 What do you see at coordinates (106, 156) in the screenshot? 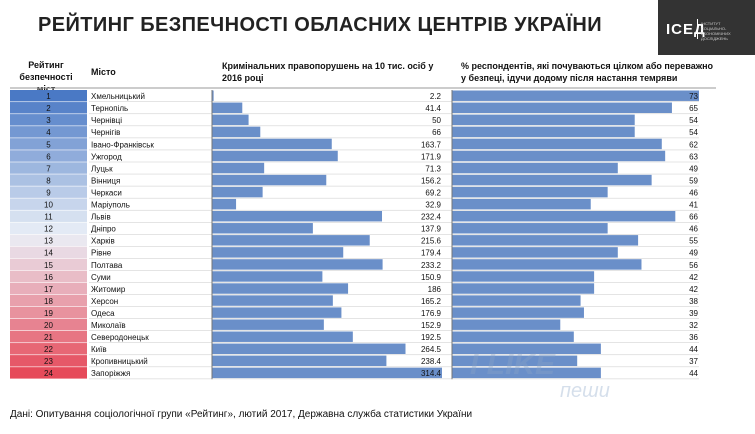
I see `city-label: Ужгород` at bounding box center [106, 156].